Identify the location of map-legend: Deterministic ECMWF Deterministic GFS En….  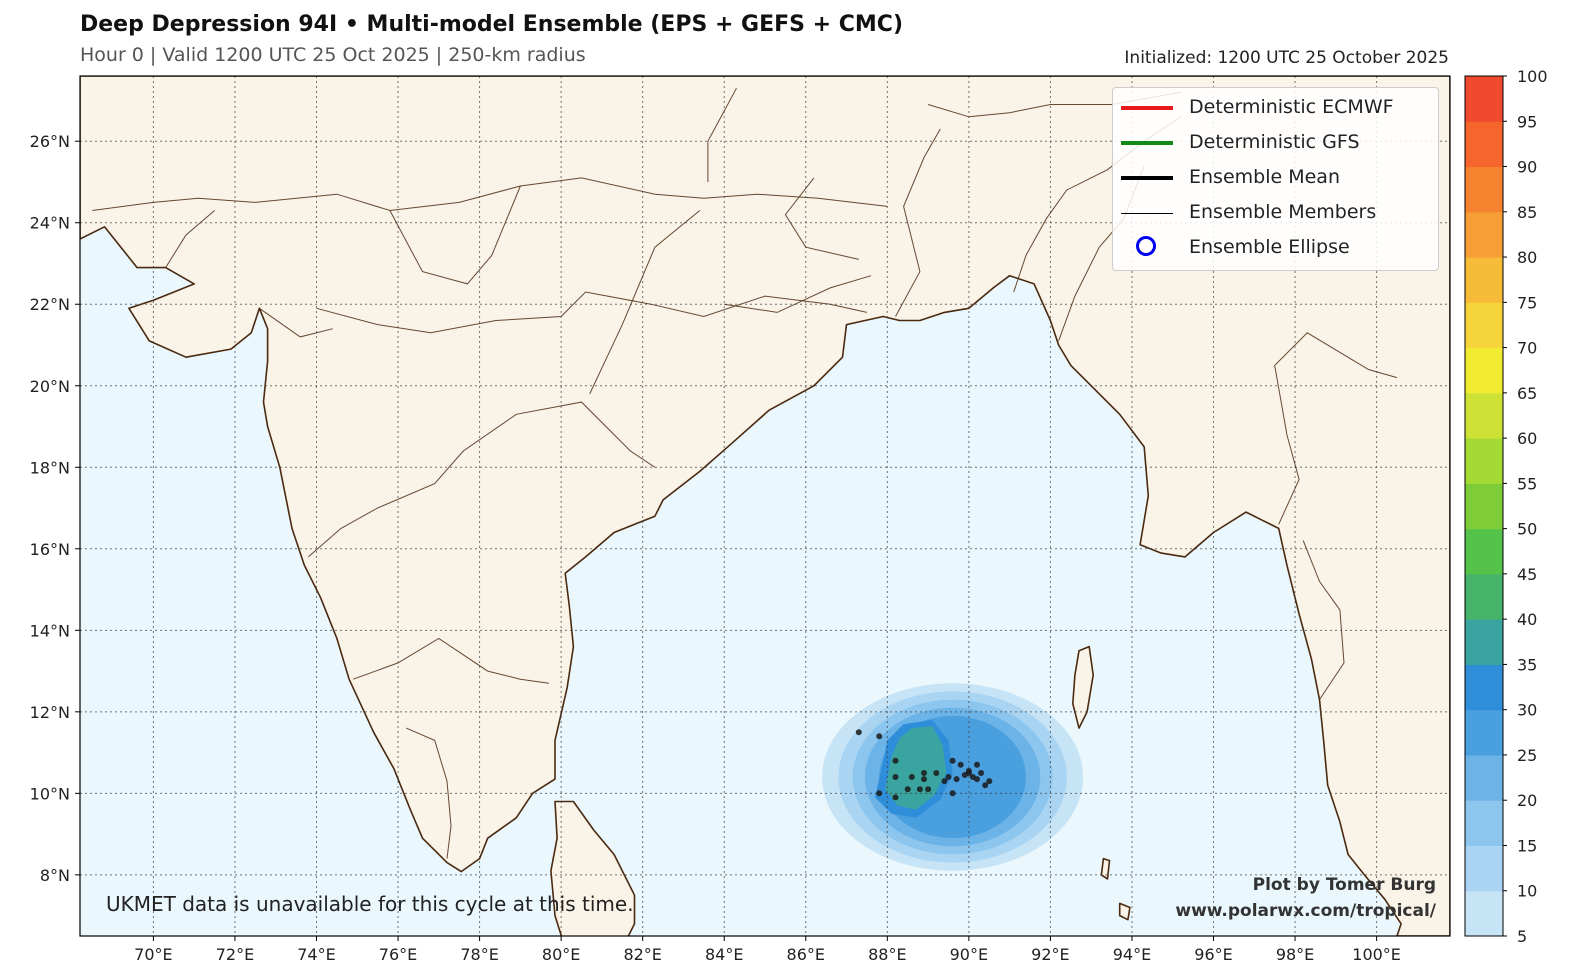
(1275, 179).